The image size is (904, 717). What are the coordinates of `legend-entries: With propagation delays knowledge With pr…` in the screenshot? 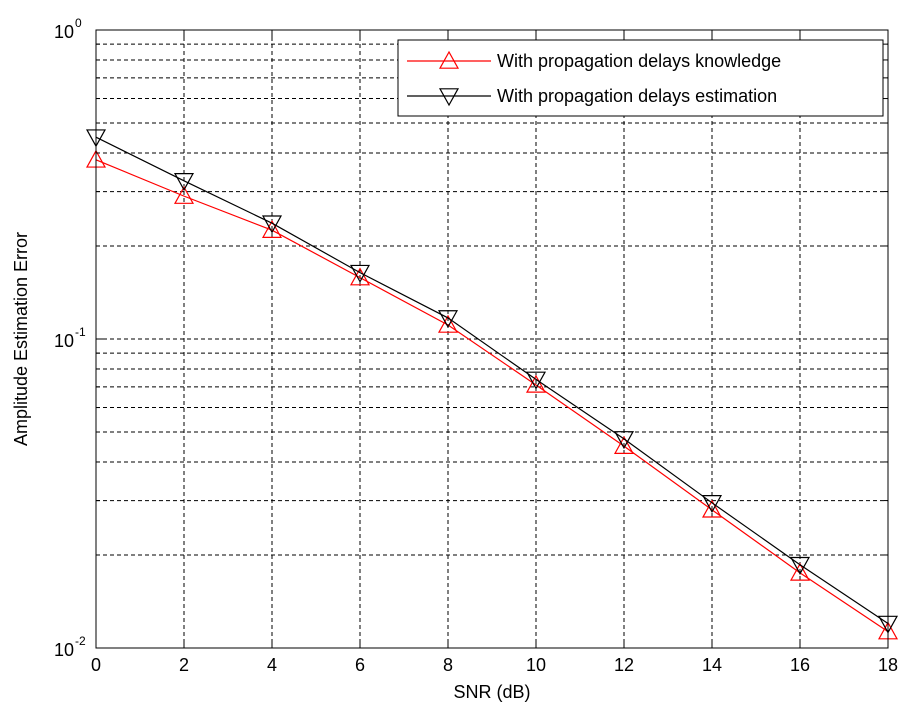 It's located at (594, 78).